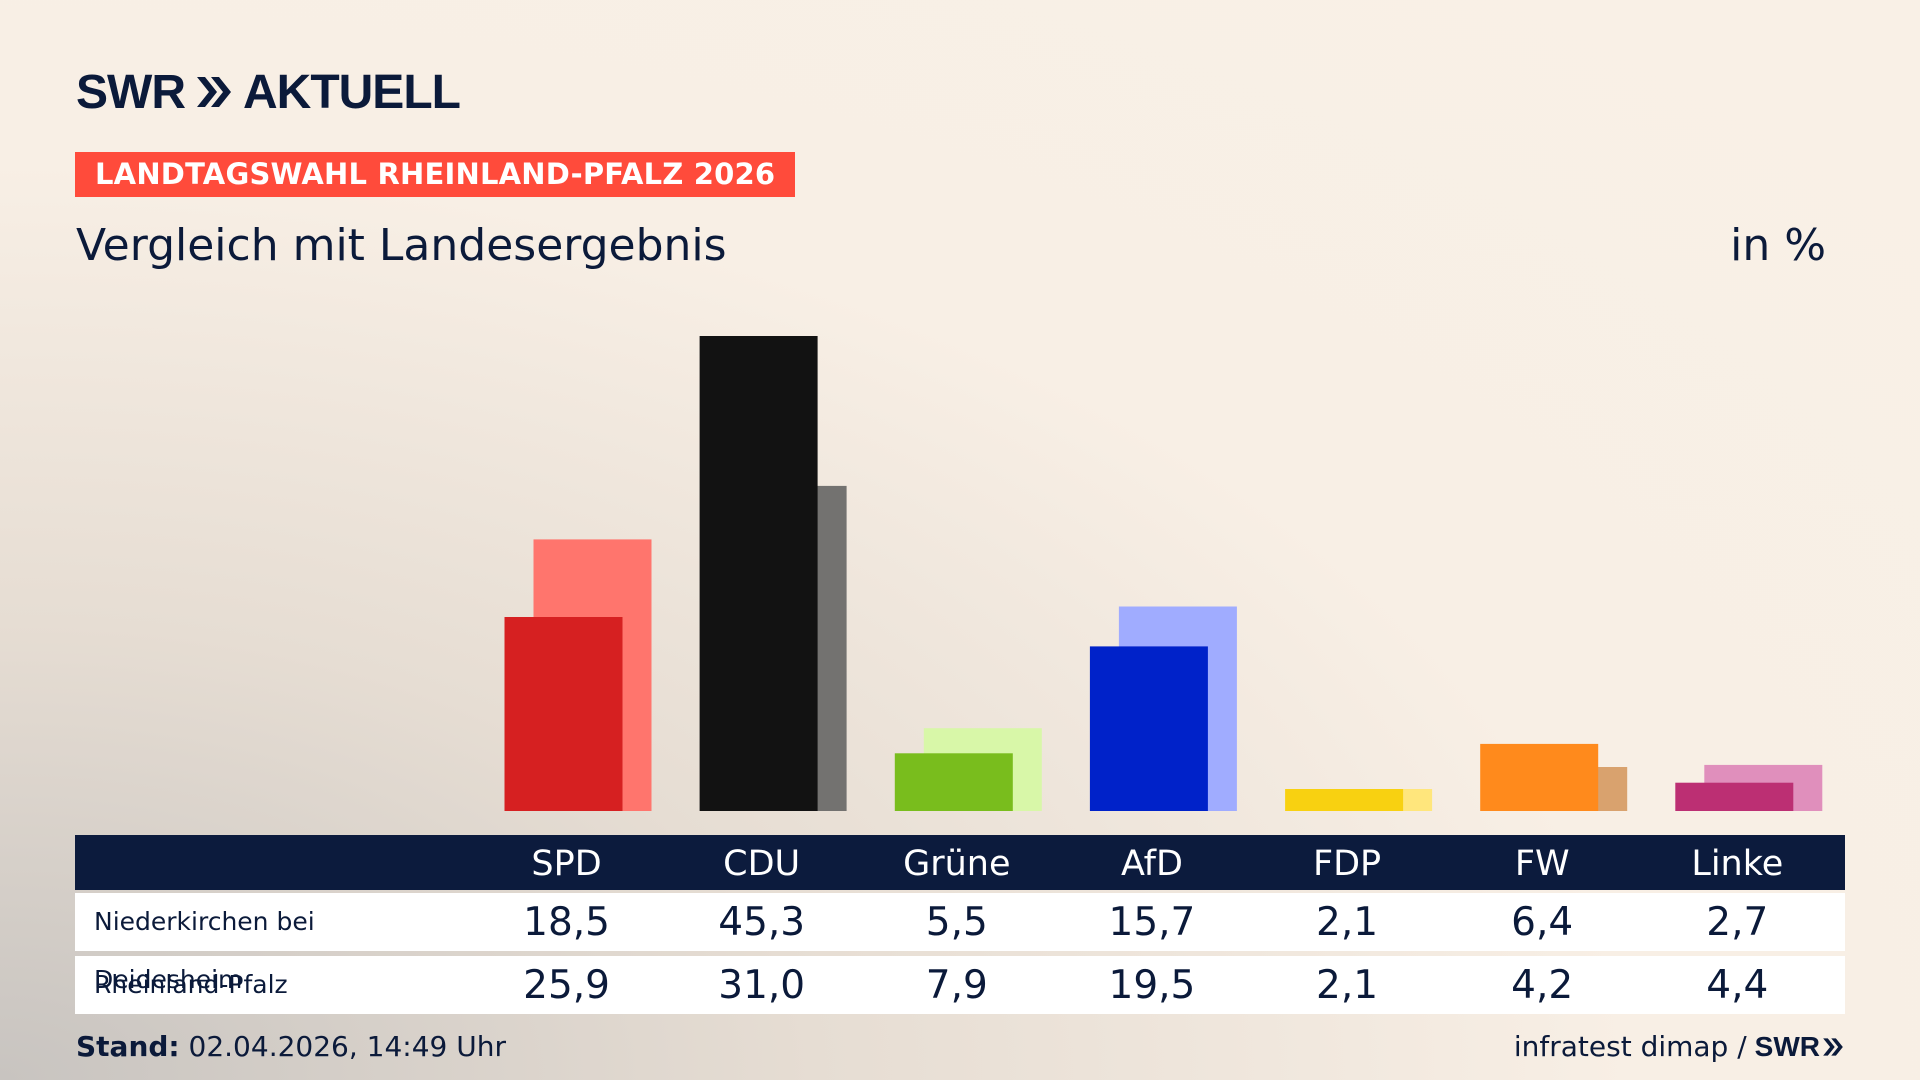  What do you see at coordinates (1152, 922) in the screenshot?
I see `value-cell: 15,7` at bounding box center [1152, 922].